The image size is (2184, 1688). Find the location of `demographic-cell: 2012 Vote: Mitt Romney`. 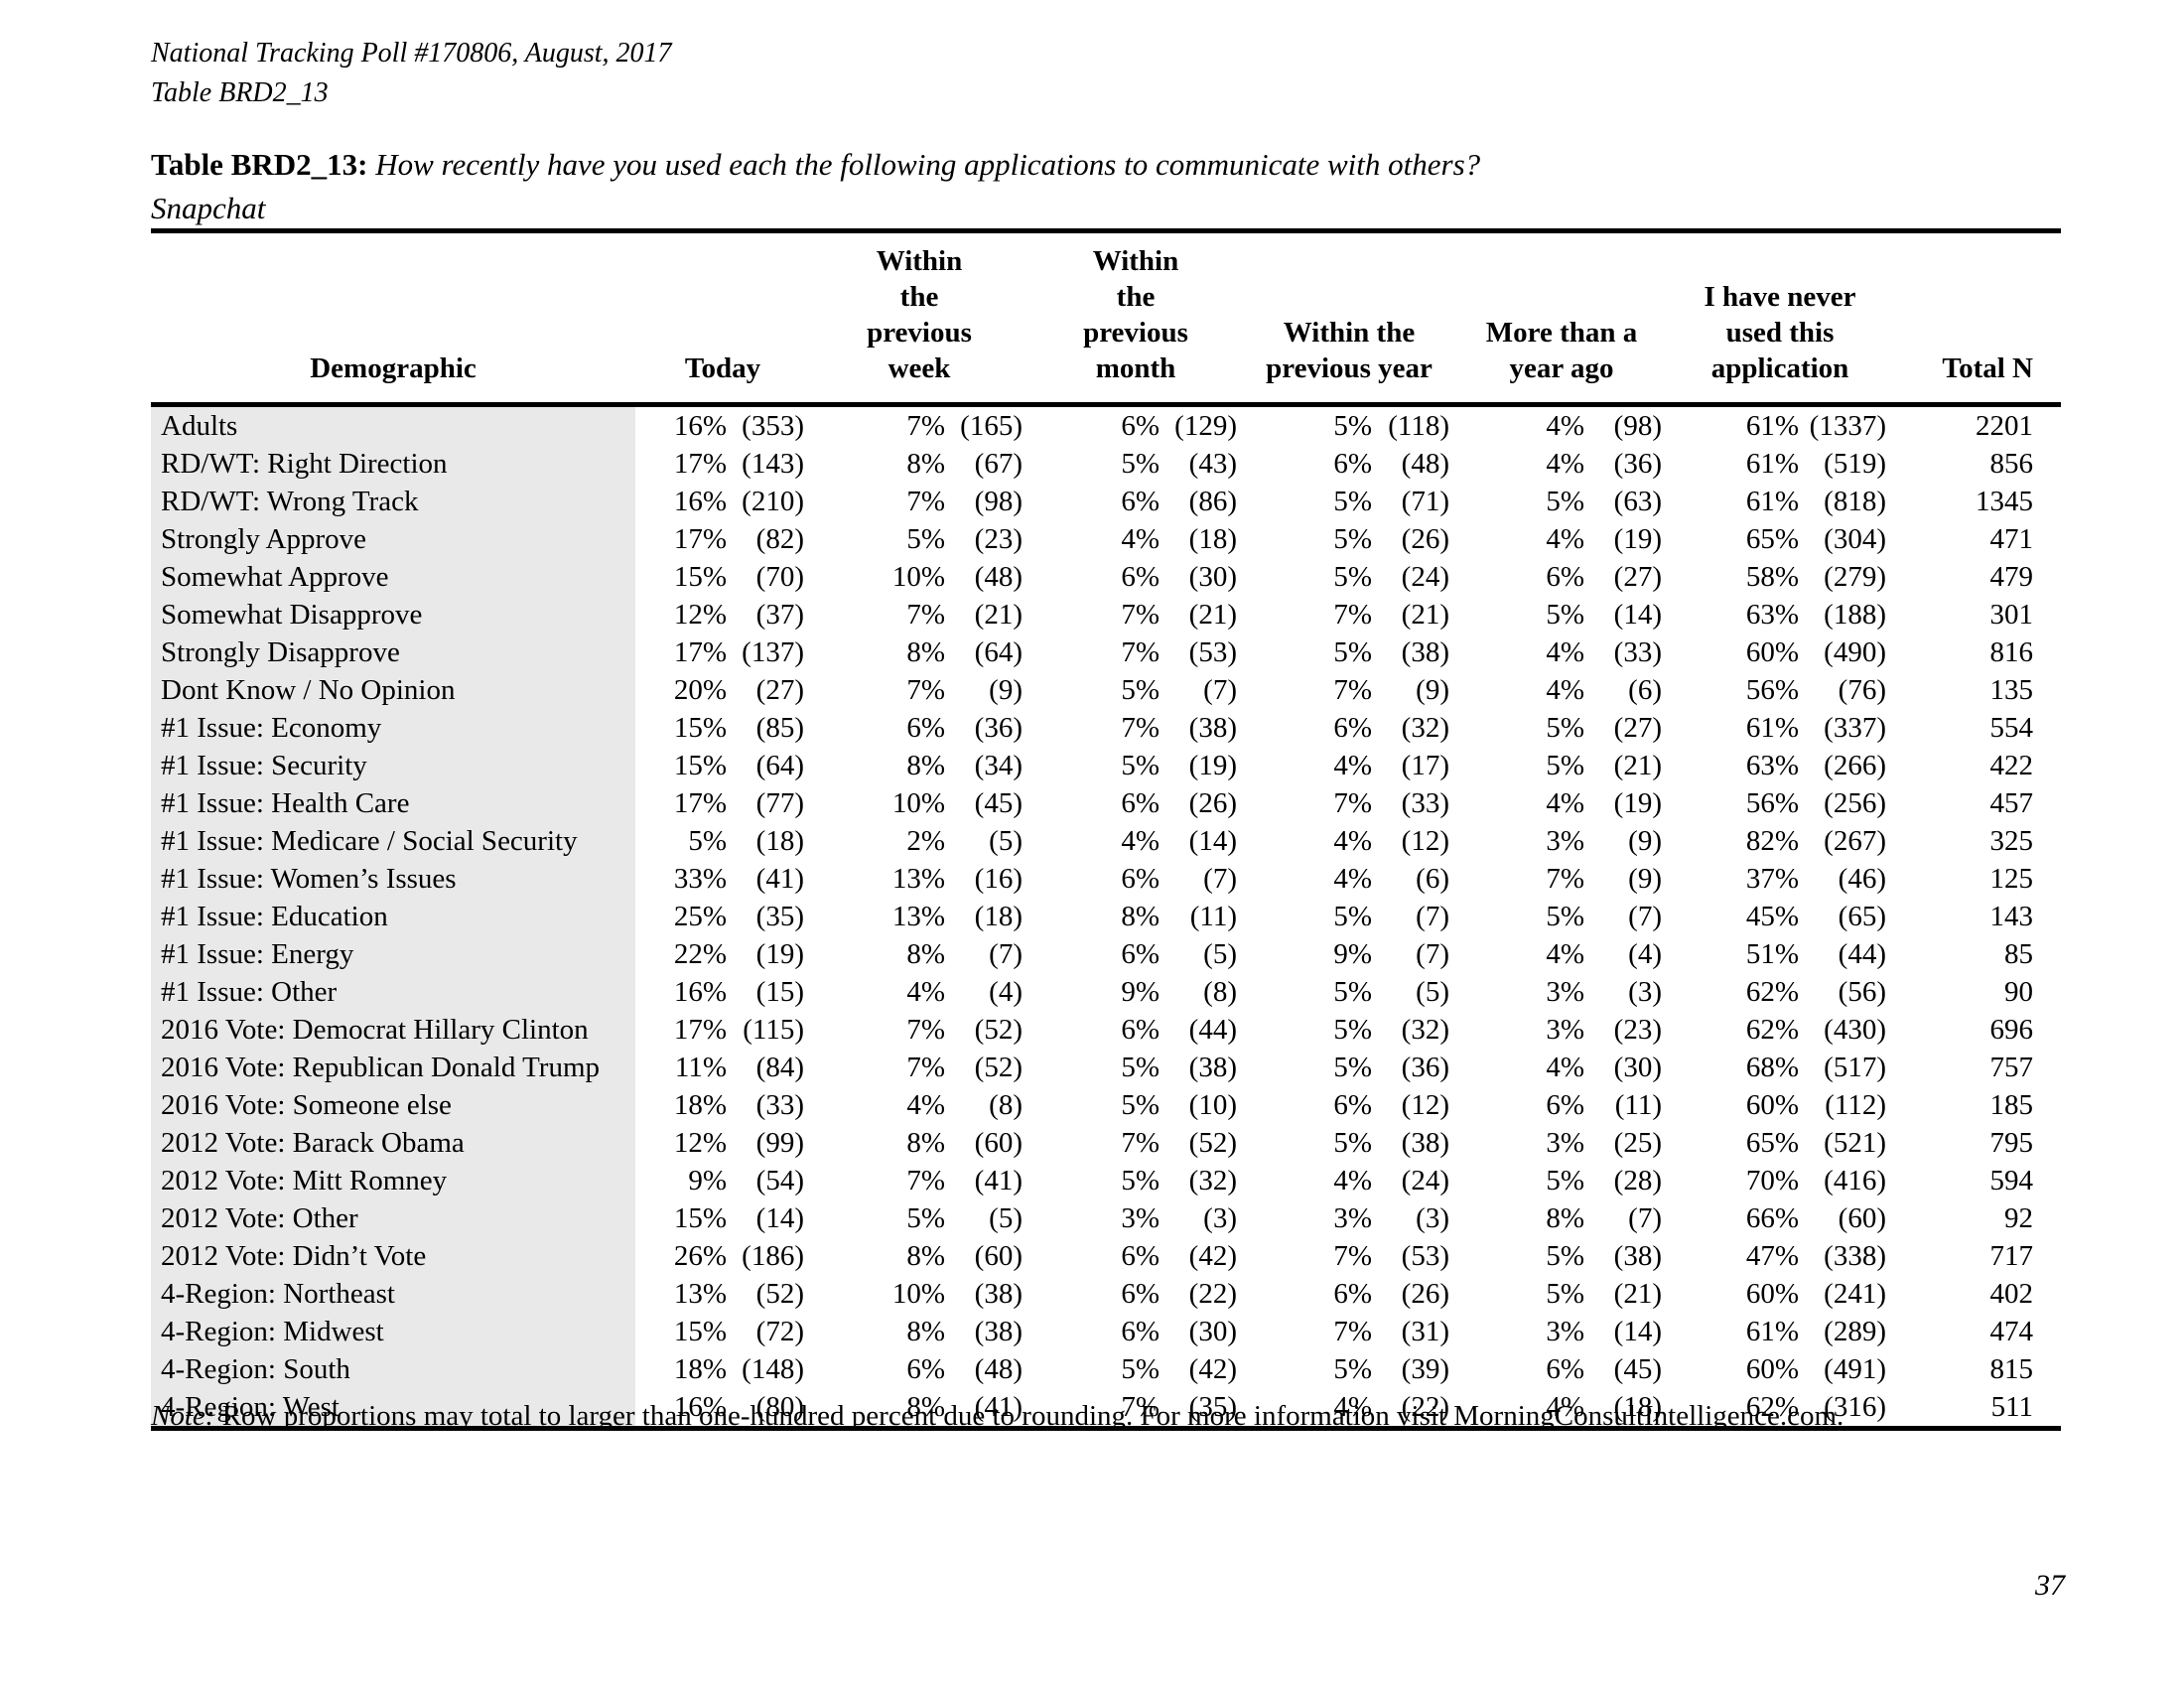

demographic-cell: 2012 Vote: Mitt Romney is located at coordinates (393, 1180).